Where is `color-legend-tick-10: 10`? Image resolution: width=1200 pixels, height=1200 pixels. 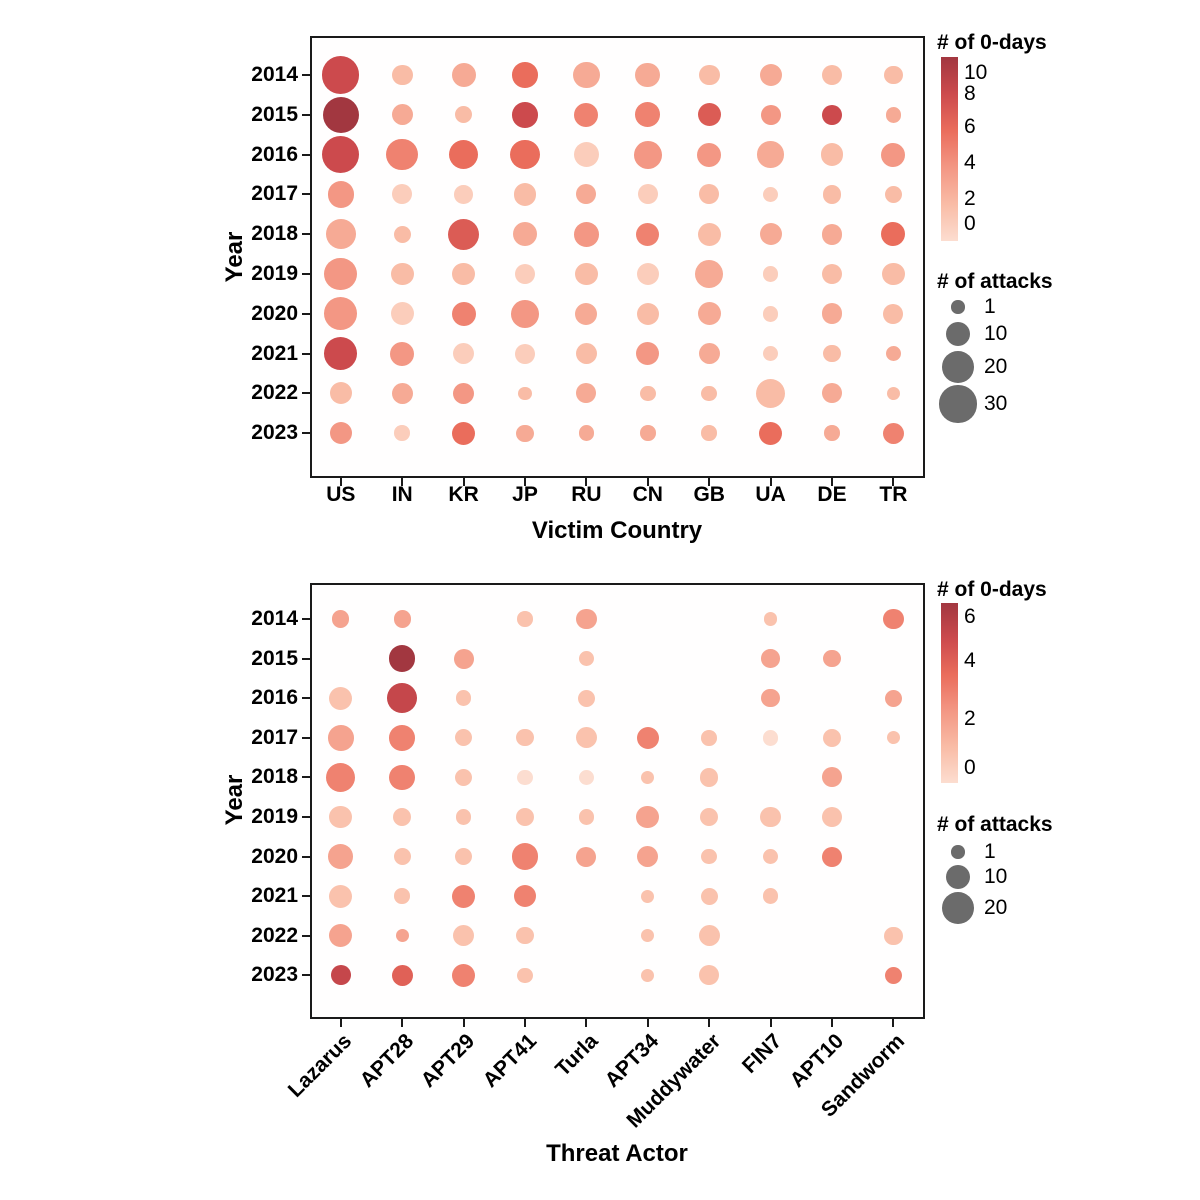 color-legend-tick-10: 10 is located at coordinates (976, 72).